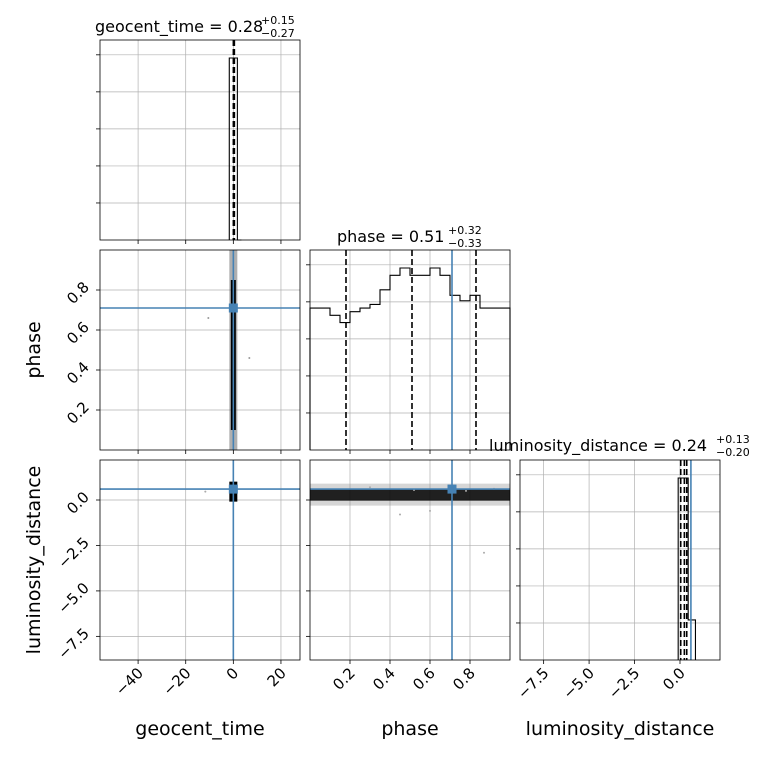 The width and height of the screenshot is (760, 760). I want to click on title-phase-main: phase = 0.51, so click(390, 236).